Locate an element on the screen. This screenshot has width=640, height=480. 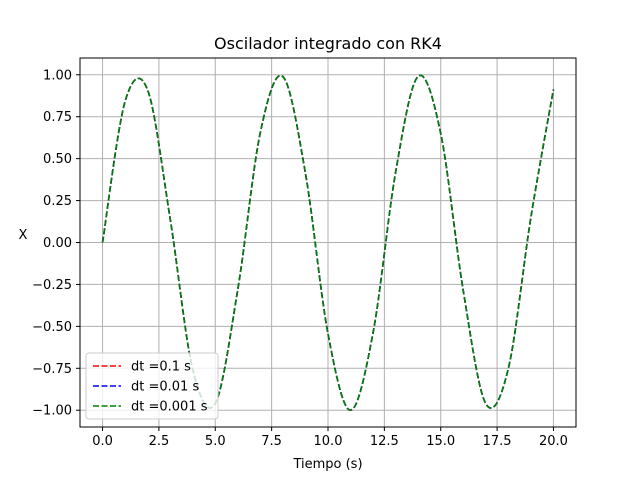
legend-box is located at coordinates (152, 386).